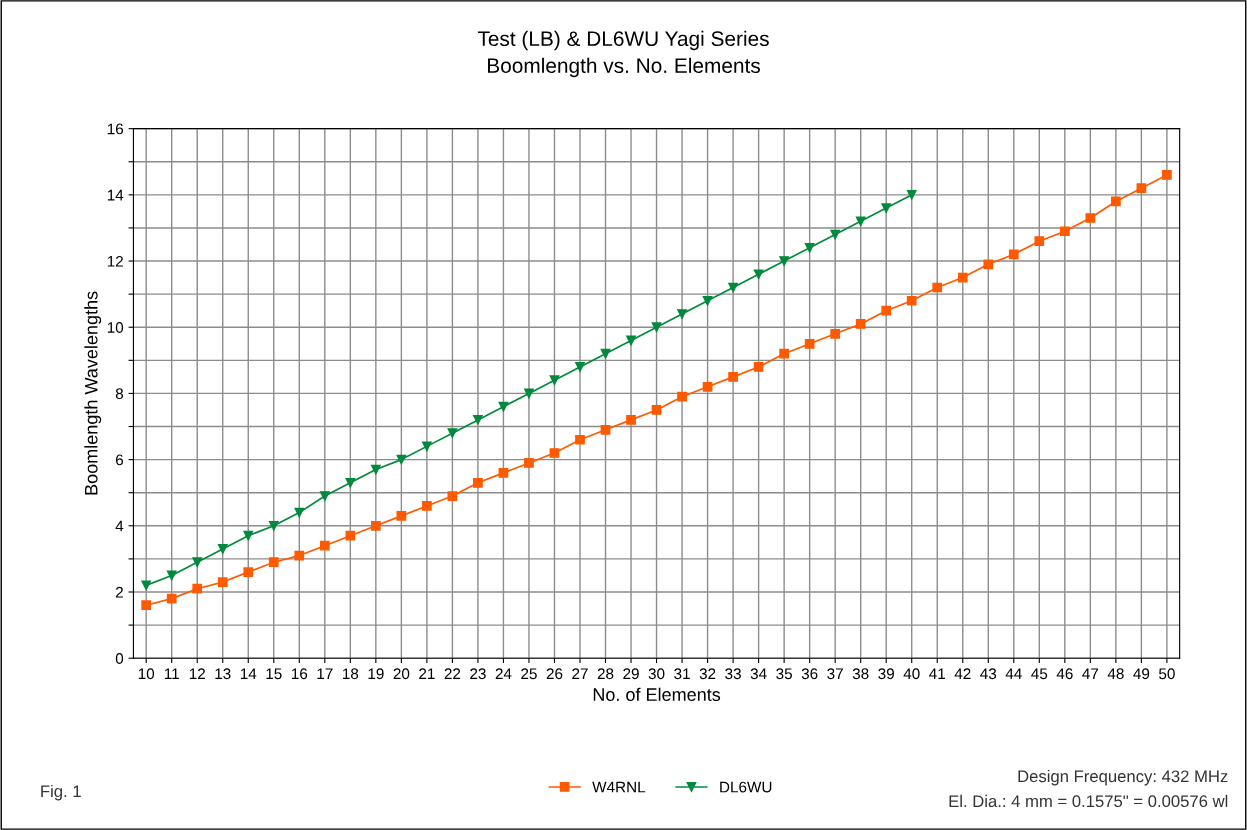  Describe the element at coordinates (119, 592) in the screenshot. I see `y-tick-label: 2` at that location.